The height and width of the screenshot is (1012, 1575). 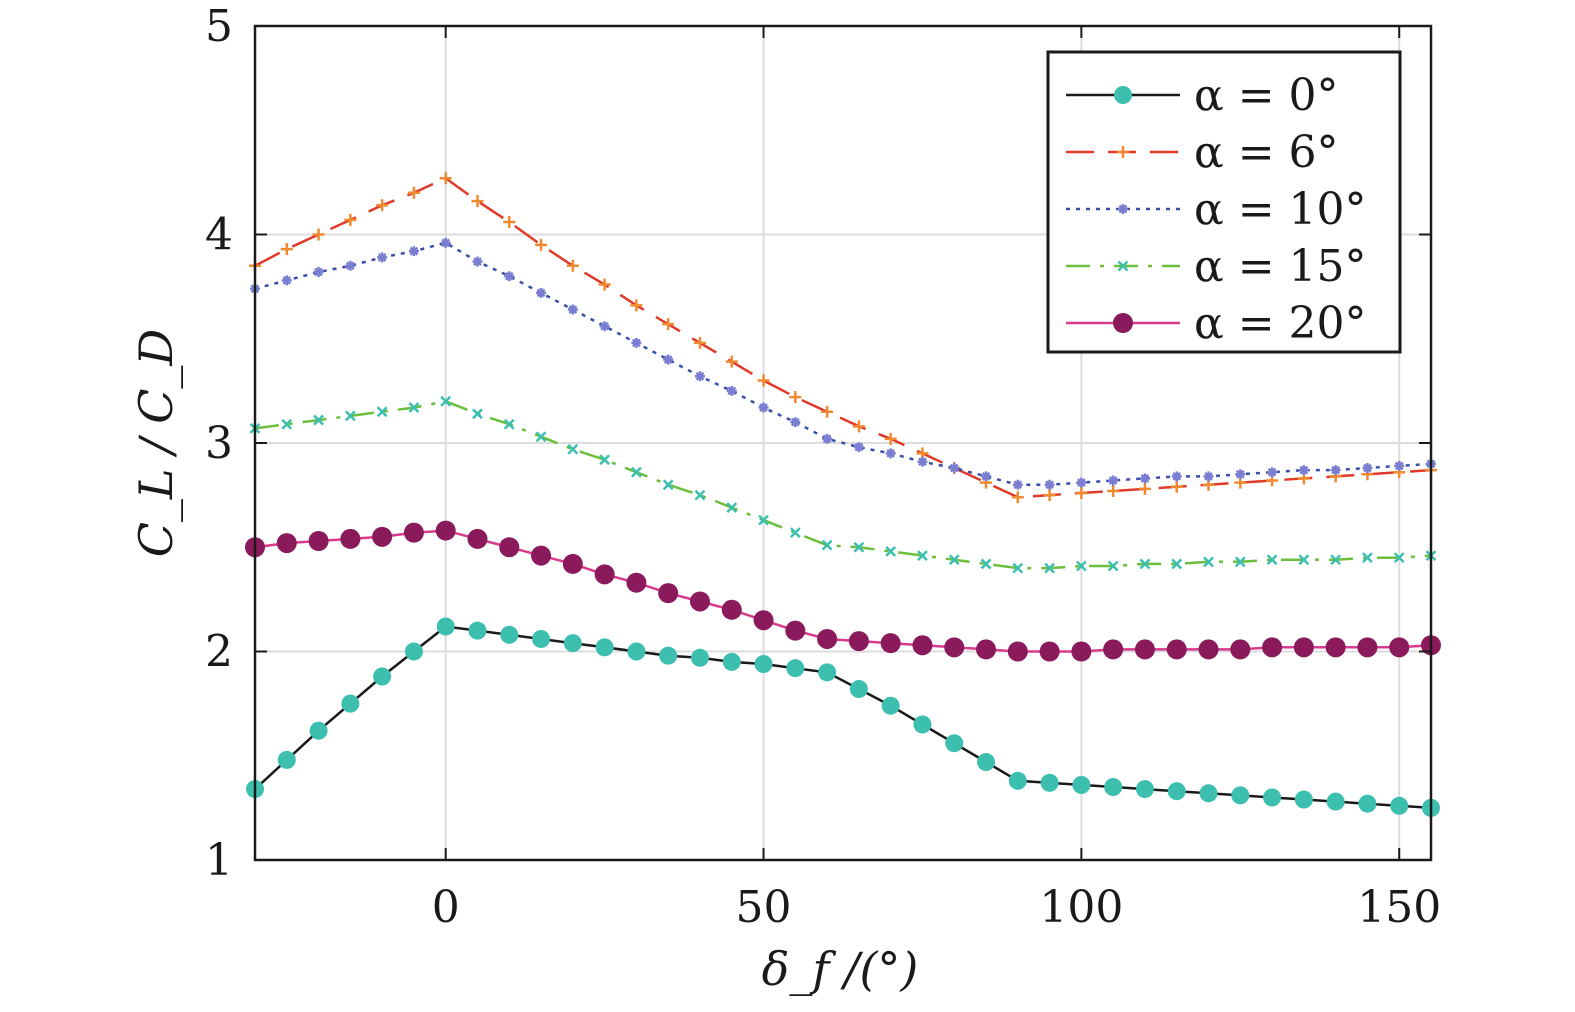 I want to click on x-axis-title: δ_f /(°), so click(x=840, y=969).